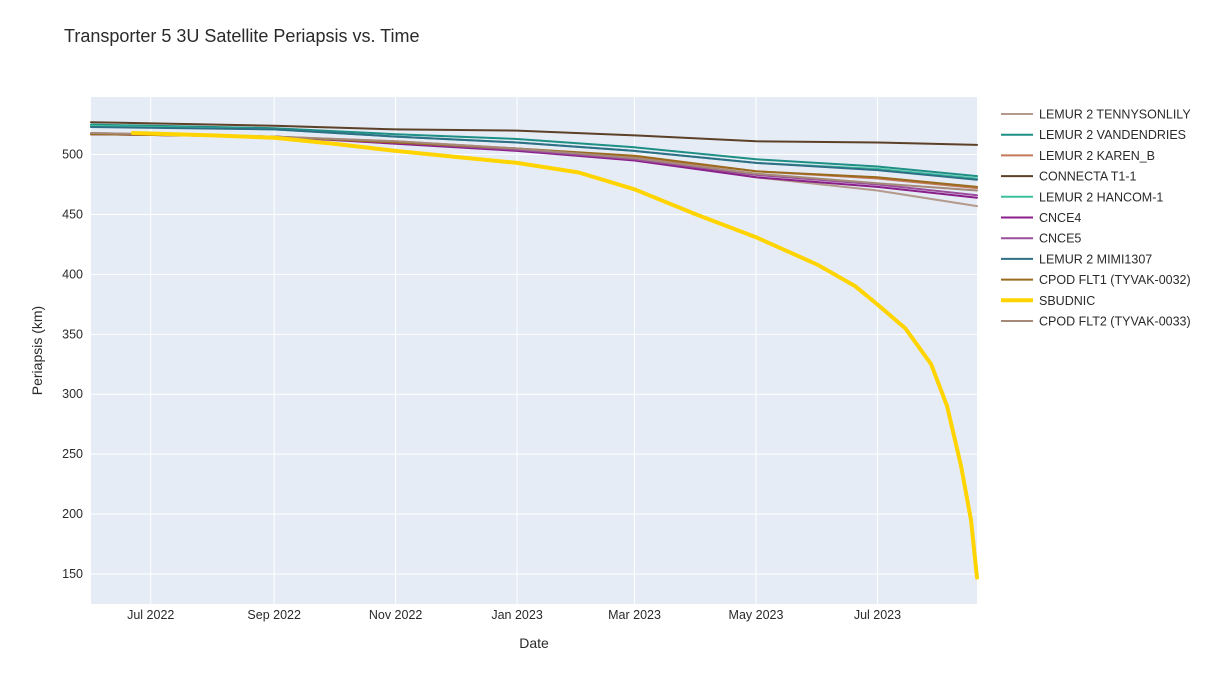  What do you see at coordinates (274, 615) in the screenshot?
I see `x-tick-label: Sep 2022` at bounding box center [274, 615].